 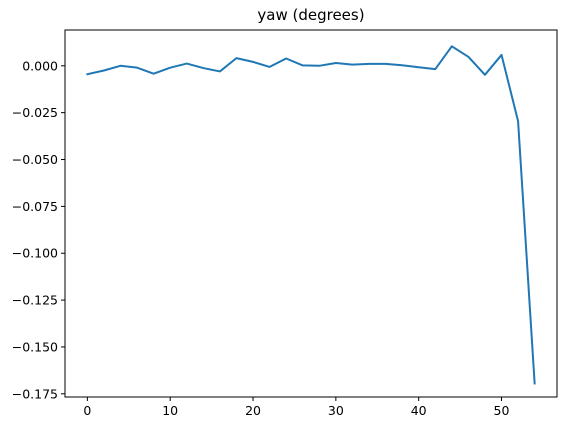 I want to click on y-tick-label: −0.050, so click(x=35, y=159).